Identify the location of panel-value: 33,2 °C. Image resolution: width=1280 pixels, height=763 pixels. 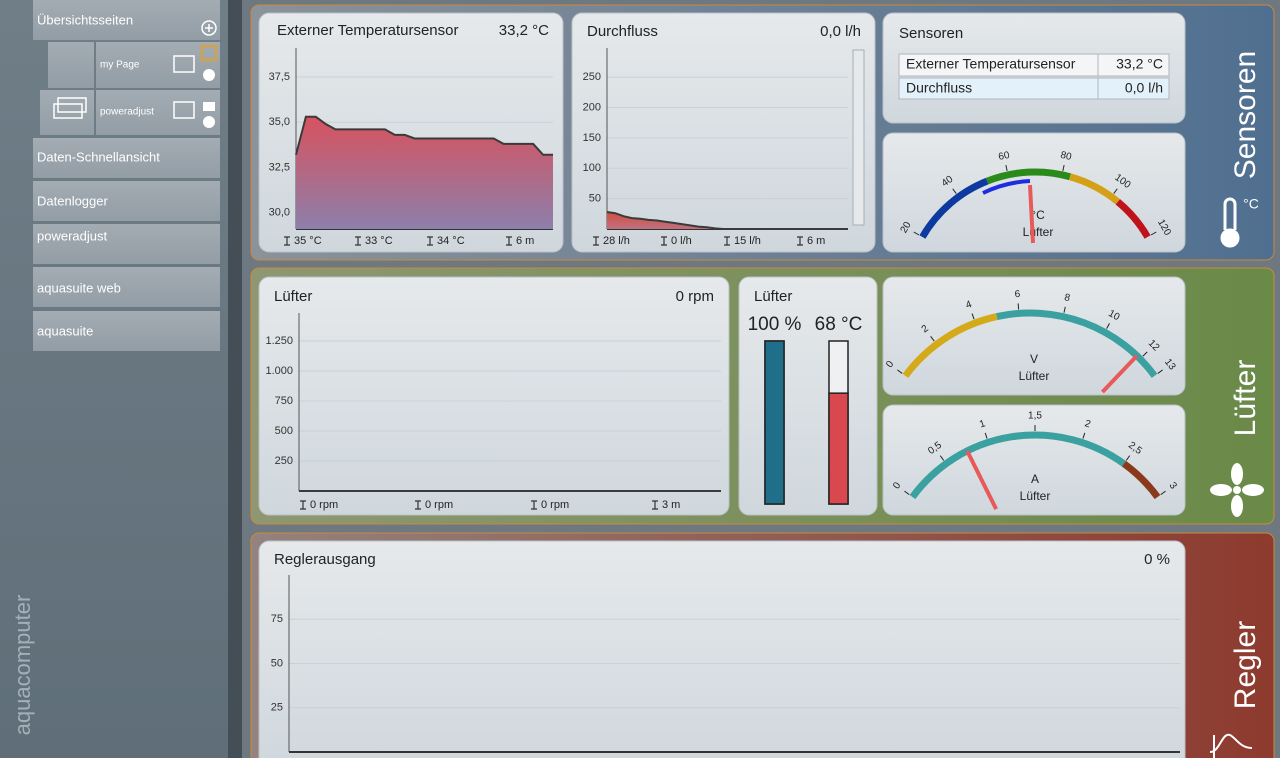
(524, 30).